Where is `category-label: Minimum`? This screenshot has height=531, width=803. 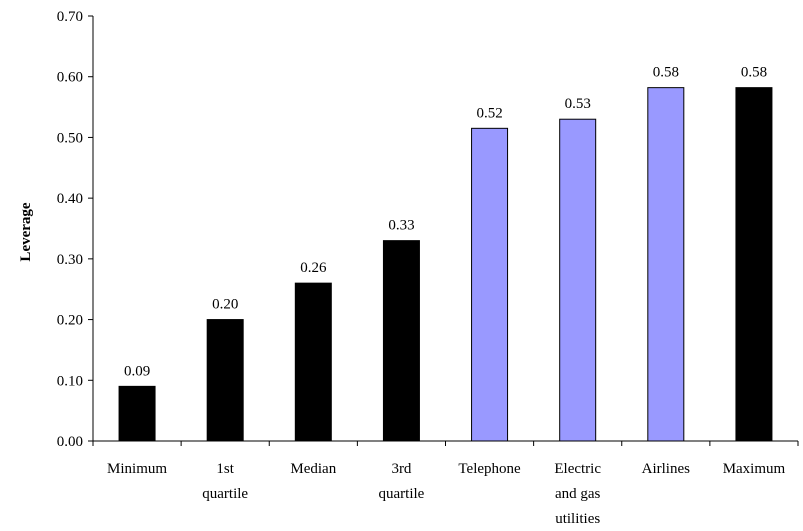
category-label: Minimum is located at coordinates (137, 469).